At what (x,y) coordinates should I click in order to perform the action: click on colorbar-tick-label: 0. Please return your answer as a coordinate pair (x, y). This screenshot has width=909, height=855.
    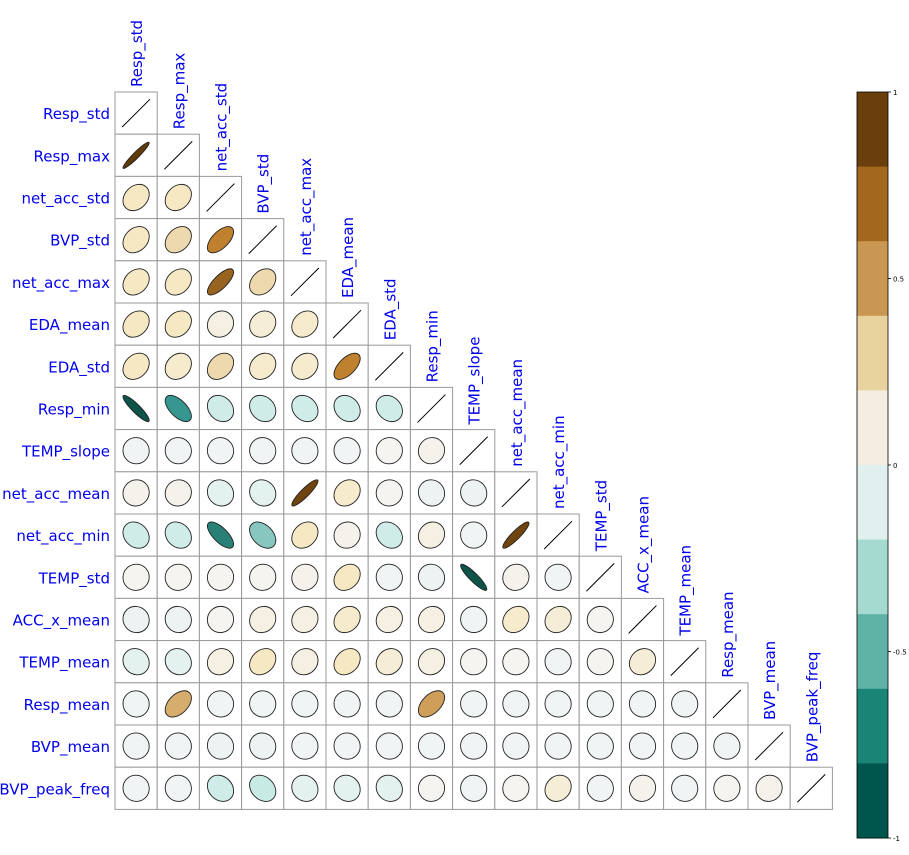
    Looking at the image, I should click on (895, 466).